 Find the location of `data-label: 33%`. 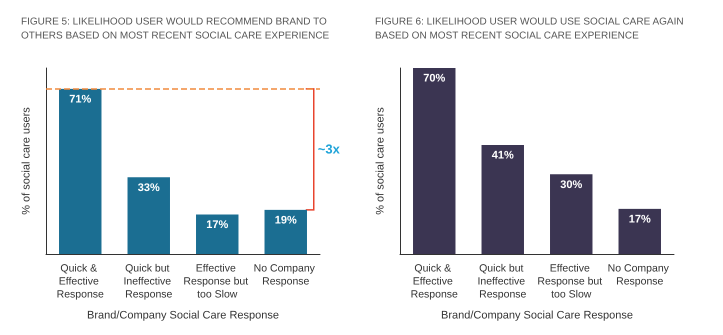

data-label: 33% is located at coordinates (149, 188).